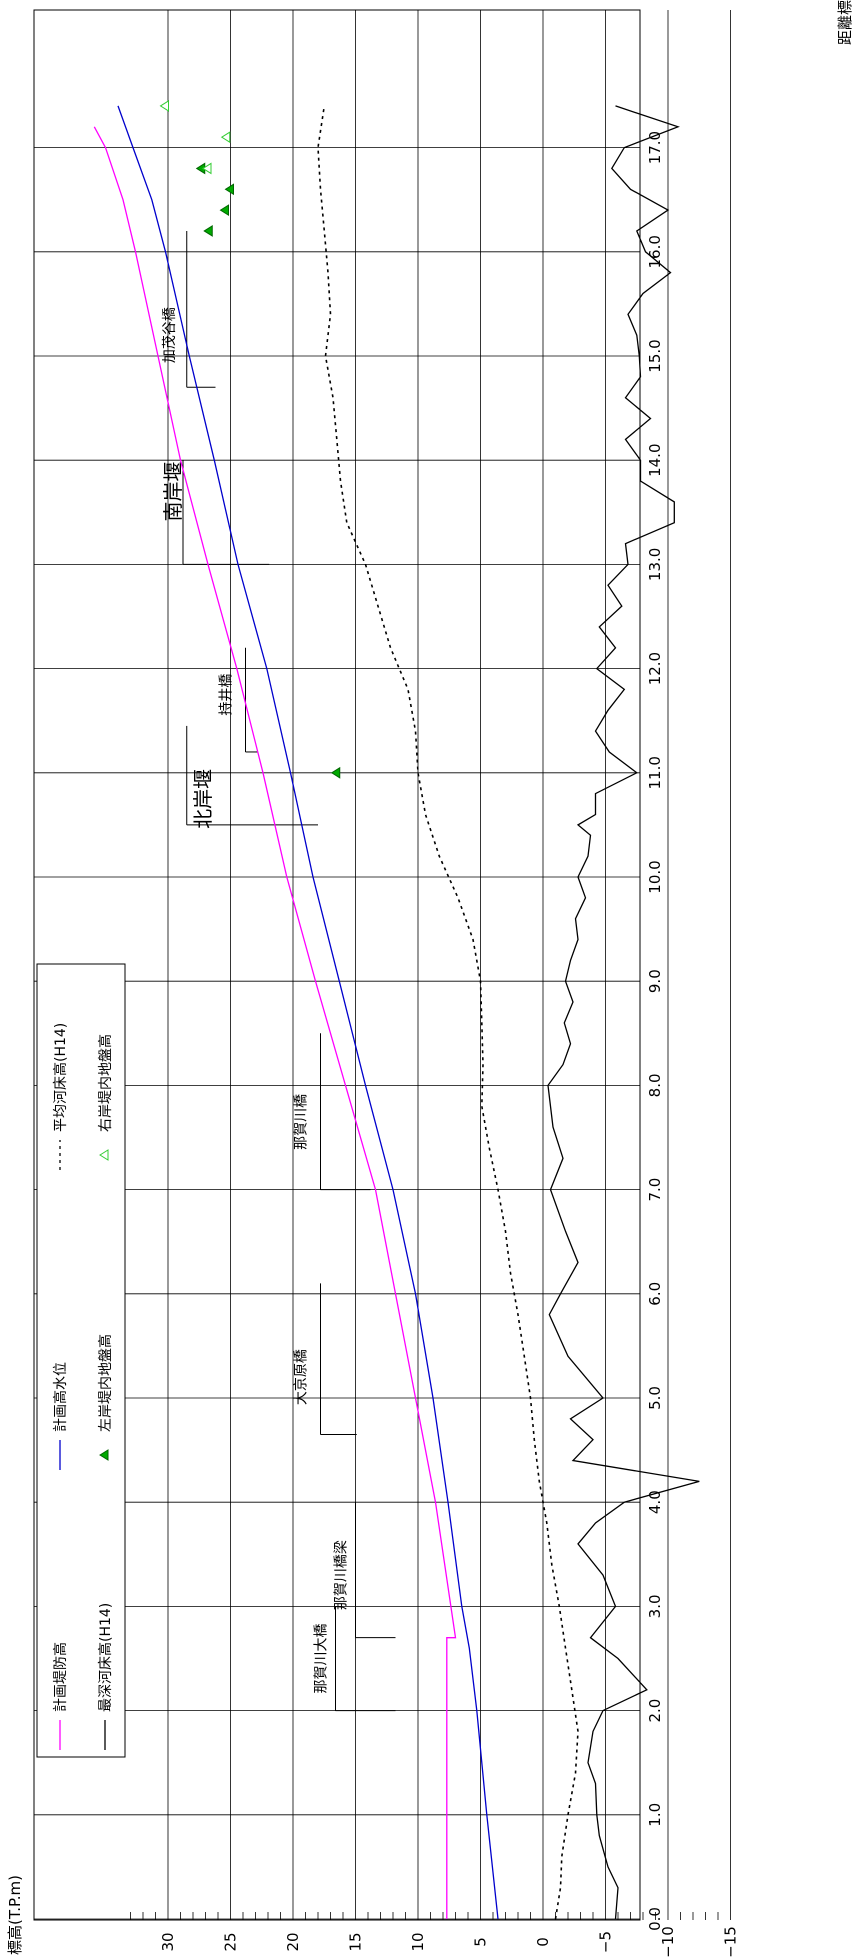 This screenshot has width=856, height=1959. What do you see at coordinates (301, 1377) in the screenshot?
I see `structure-label: 大京原橋` at bounding box center [301, 1377].